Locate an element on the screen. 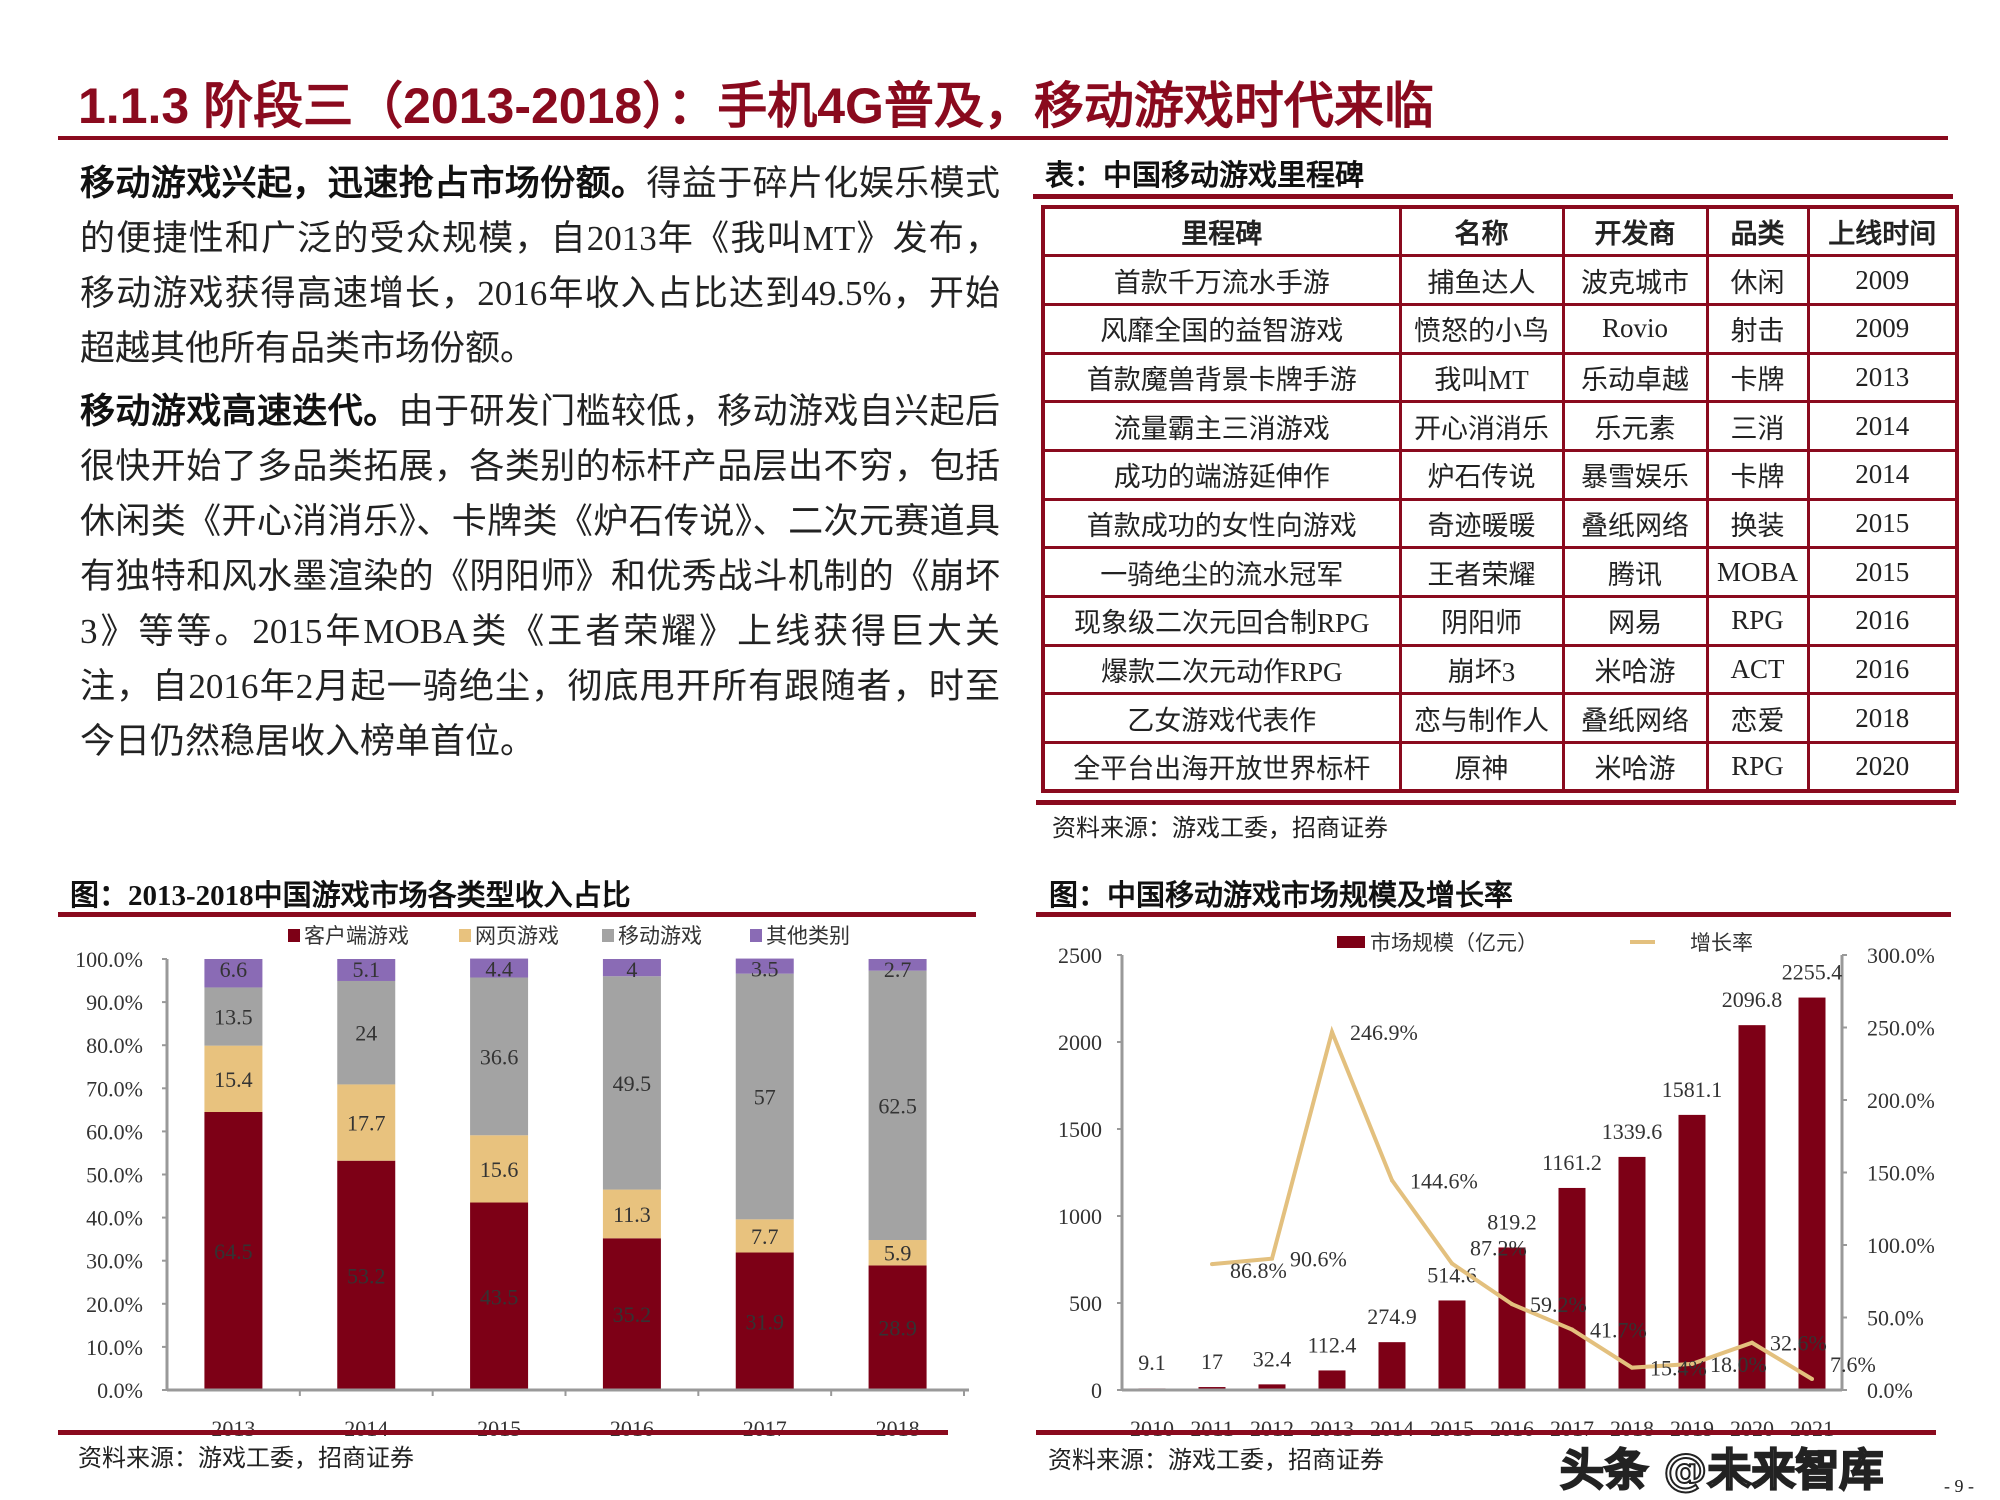 The height and width of the screenshot is (1500, 2000). y-left-tick-label: 500 is located at coordinates (1085, 1303).